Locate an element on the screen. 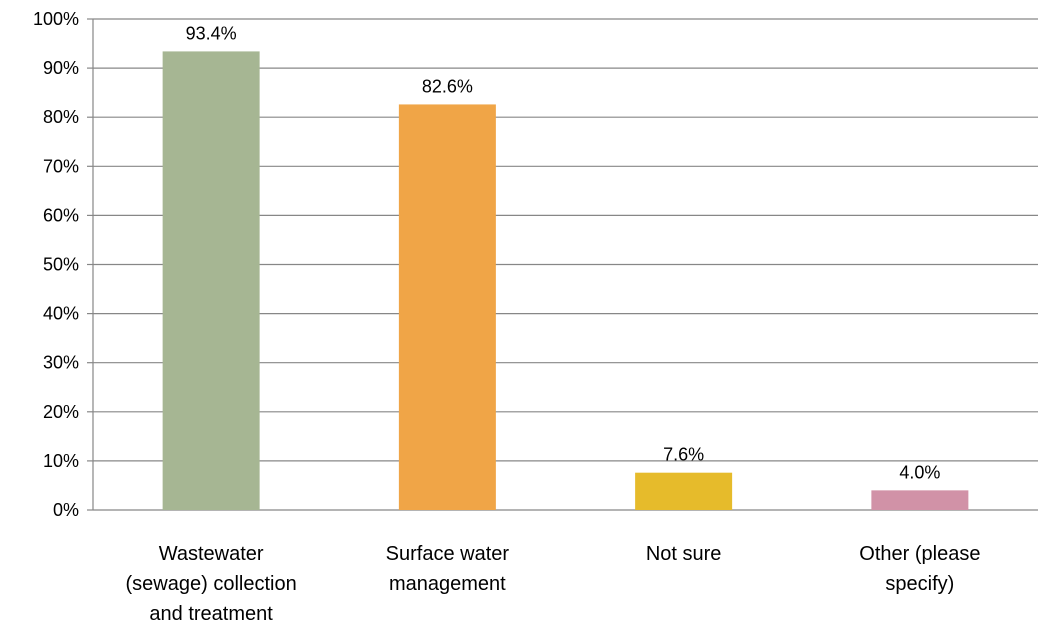  category-label: Surface water management is located at coordinates (448, 569).